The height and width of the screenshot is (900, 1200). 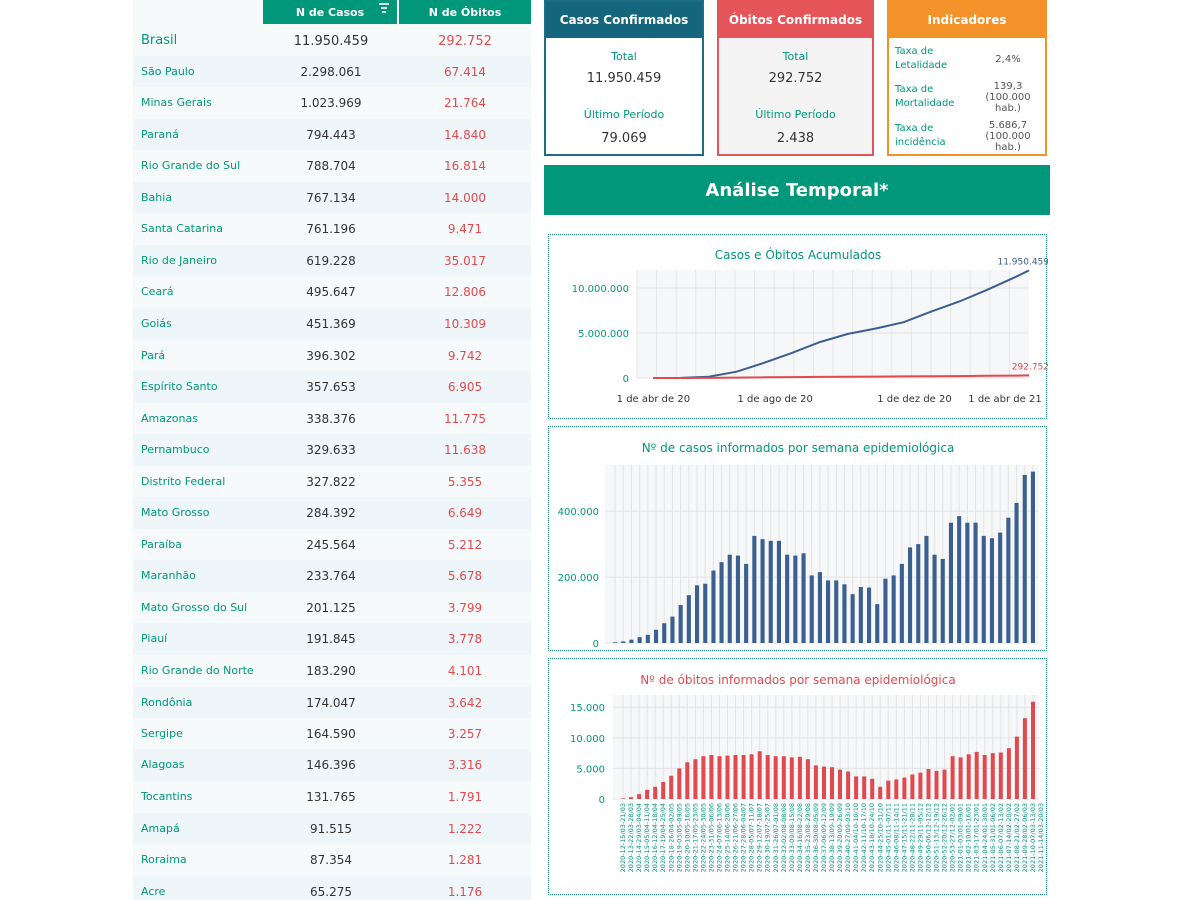 I want to click on x-tick-label: 2021-02-10/01-16/01, so click(x=969, y=837).